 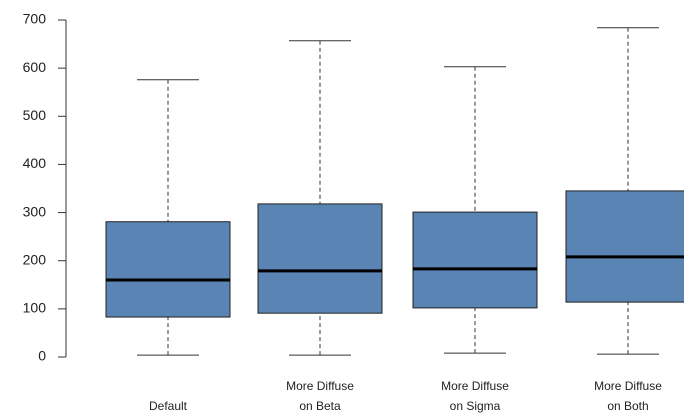 What do you see at coordinates (42, 356) in the screenshot?
I see `y-tick-label: 0` at bounding box center [42, 356].